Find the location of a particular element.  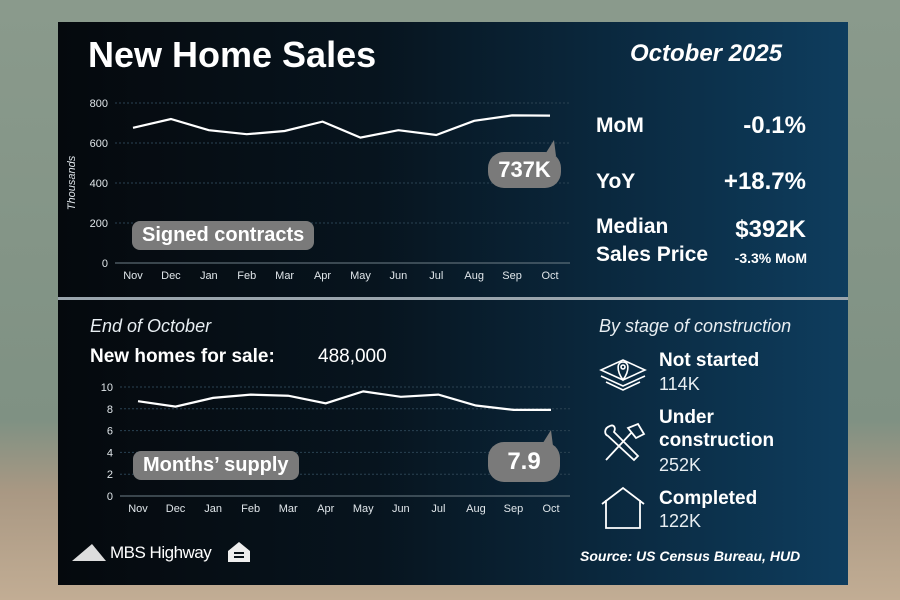

stage-completed-value: 122K is located at coordinates (680, 521).